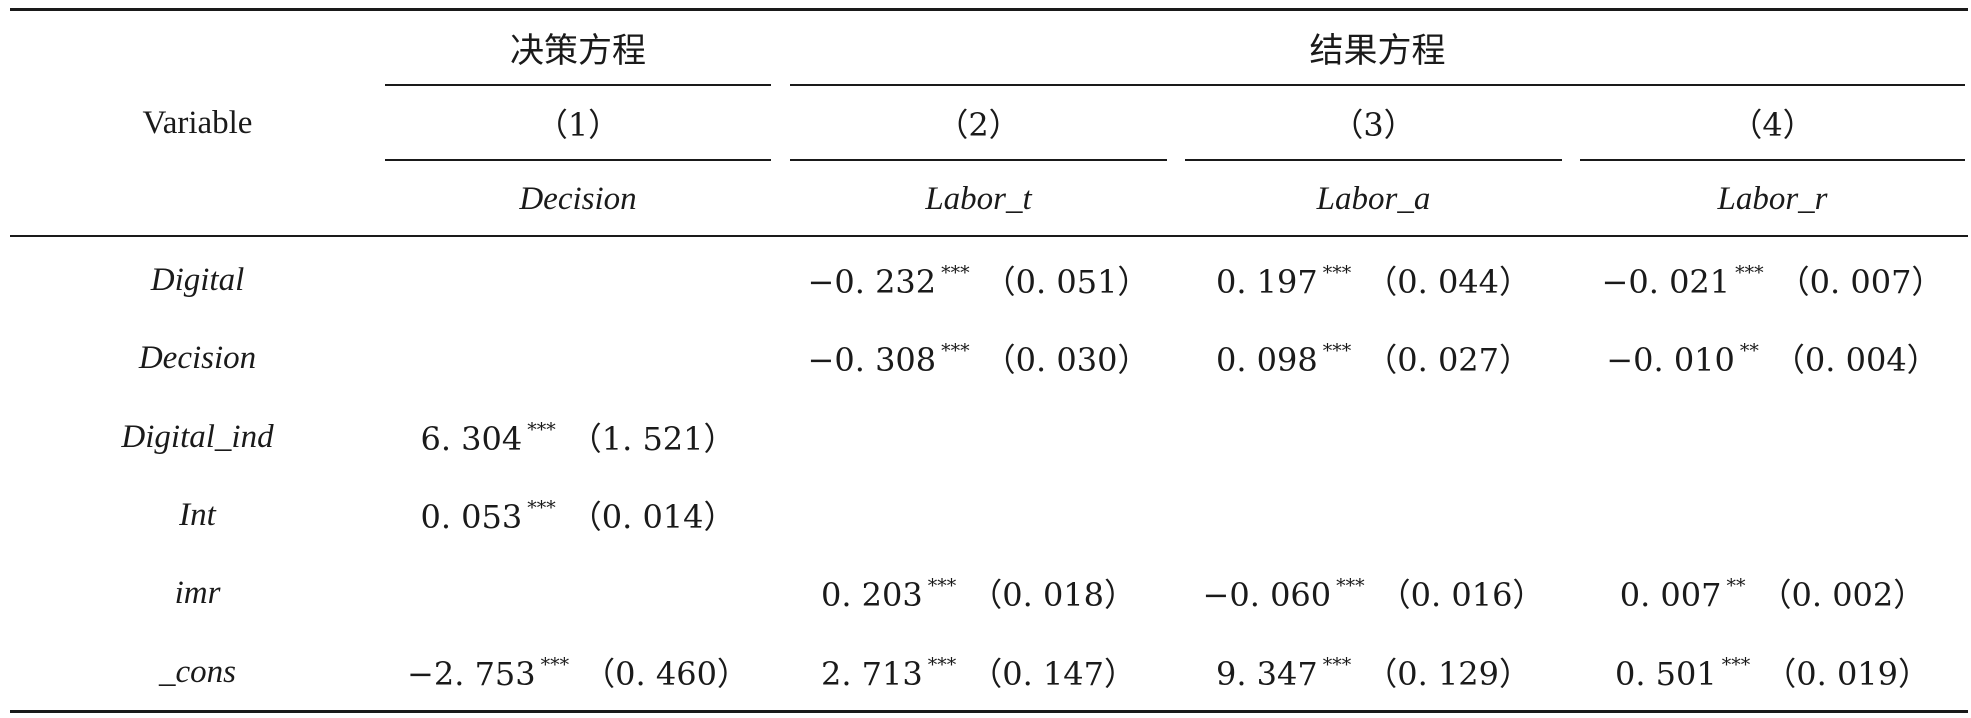  I want to click on header-bottom-rule, so click(989, 236).